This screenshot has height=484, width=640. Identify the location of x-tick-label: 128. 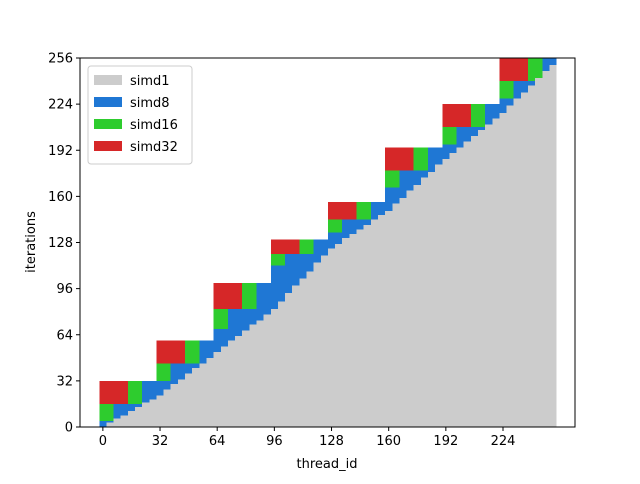
(331, 441).